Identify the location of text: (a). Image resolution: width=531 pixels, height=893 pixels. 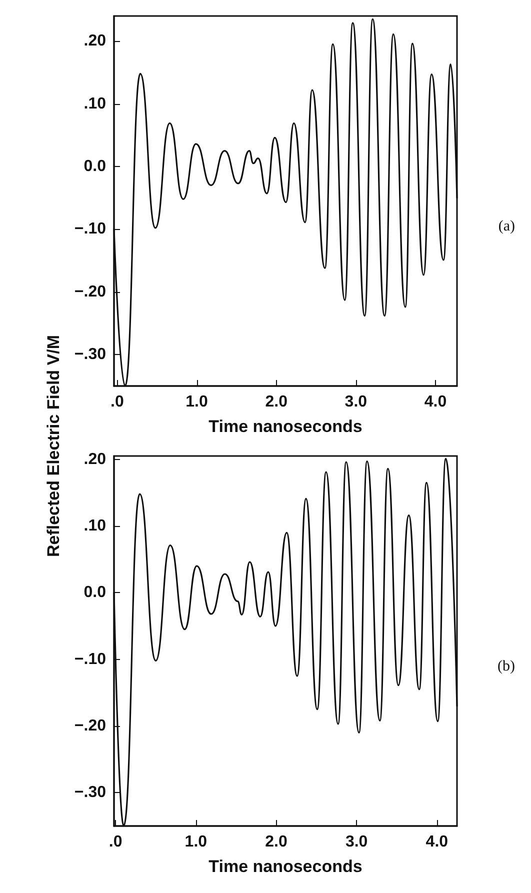
(507, 226).